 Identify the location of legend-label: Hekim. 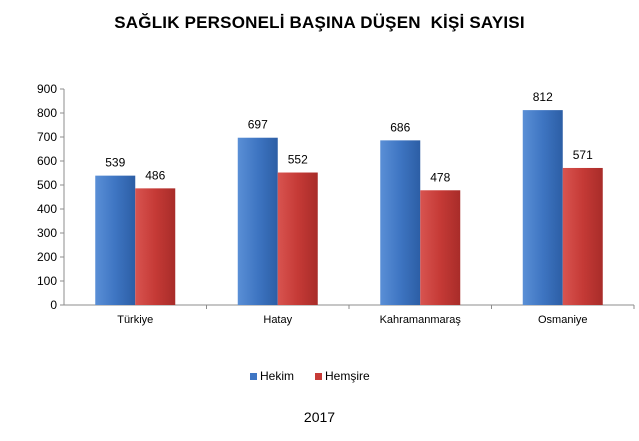
(277, 376).